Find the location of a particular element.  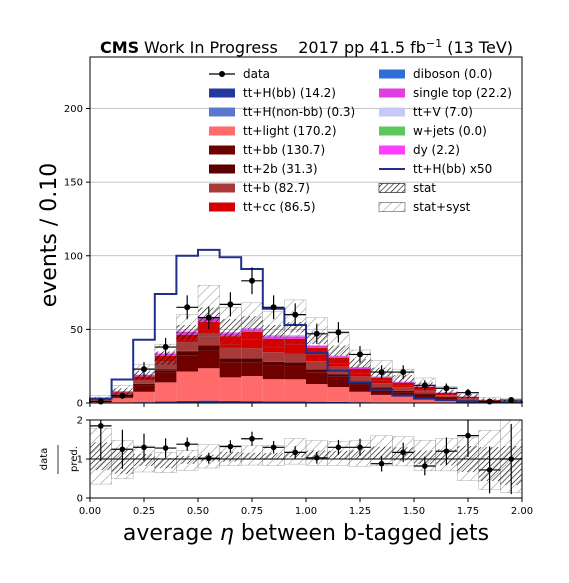

legend-entry: data is located at coordinates (239, 74).